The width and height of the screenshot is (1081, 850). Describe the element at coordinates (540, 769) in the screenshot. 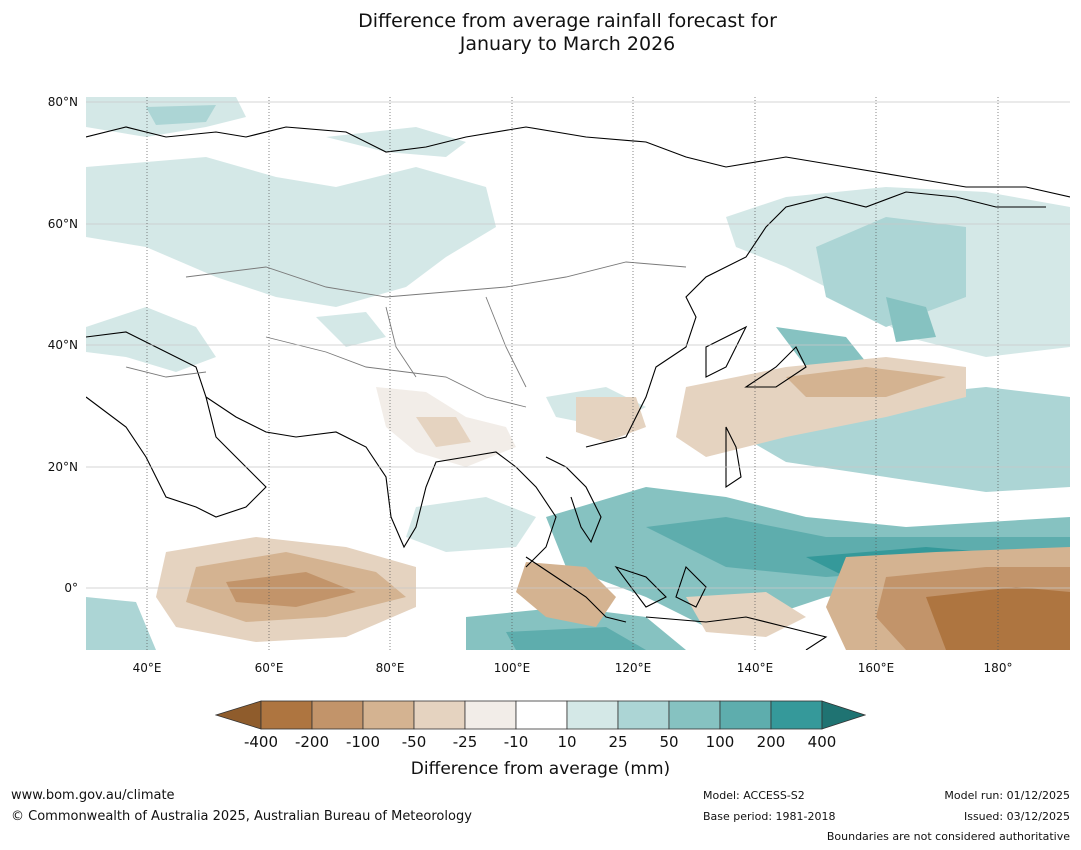

I see `colorbar-label: Difference from average (mm)` at that location.